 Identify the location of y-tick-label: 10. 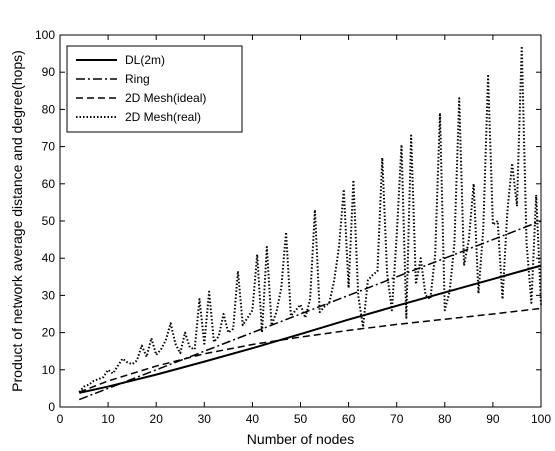
(49, 370).